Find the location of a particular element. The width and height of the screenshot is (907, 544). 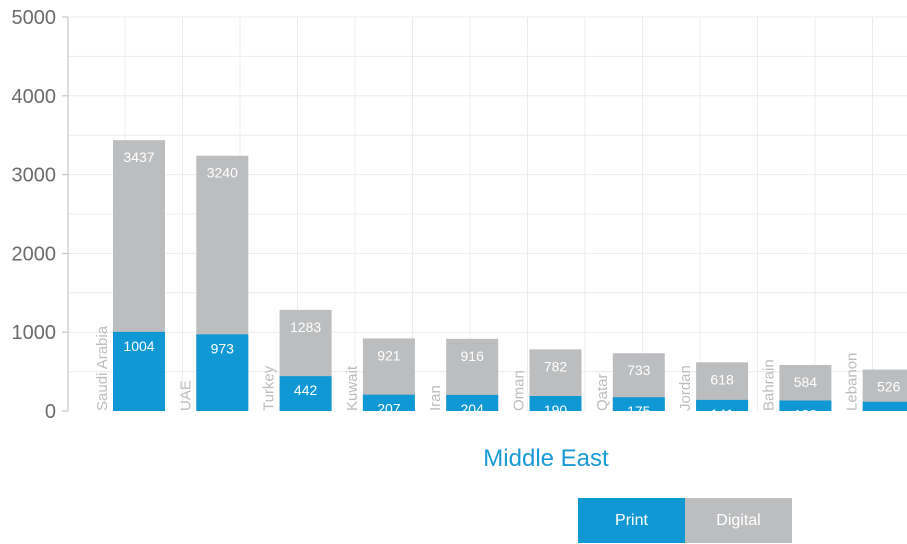

value-label-print-qatar: 175 is located at coordinates (639, 411).